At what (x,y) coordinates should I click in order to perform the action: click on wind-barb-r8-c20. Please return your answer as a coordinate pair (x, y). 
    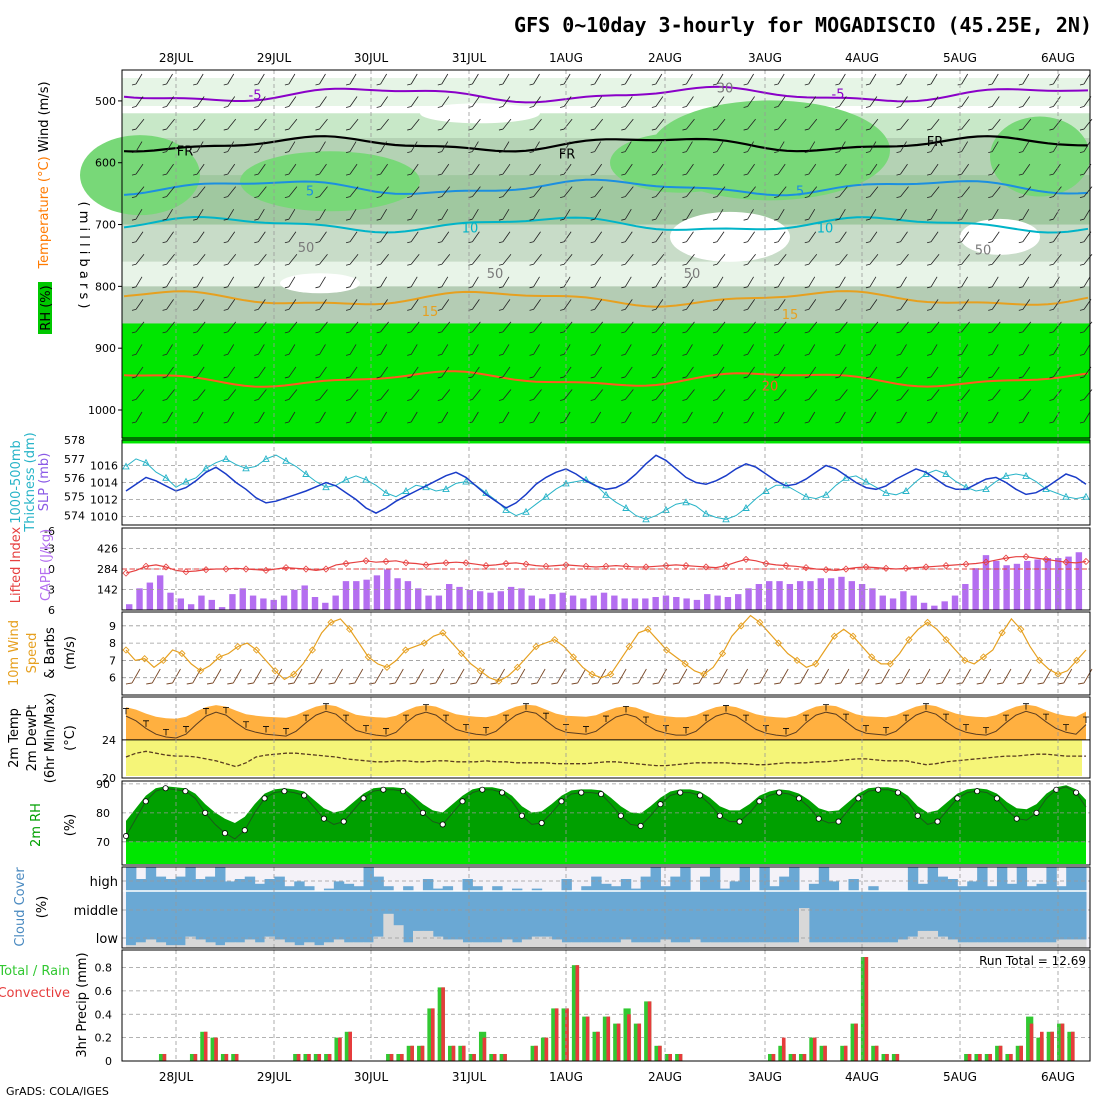
    Looking at the image, I should click on (749, 260).